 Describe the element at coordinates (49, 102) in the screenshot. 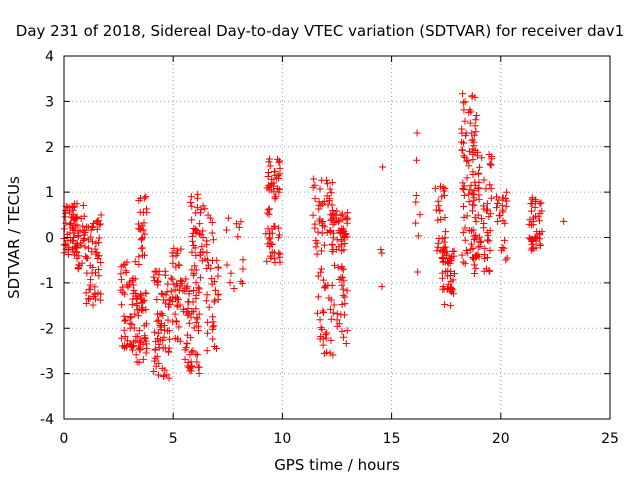

I see `y-tick-label: 3` at that location.